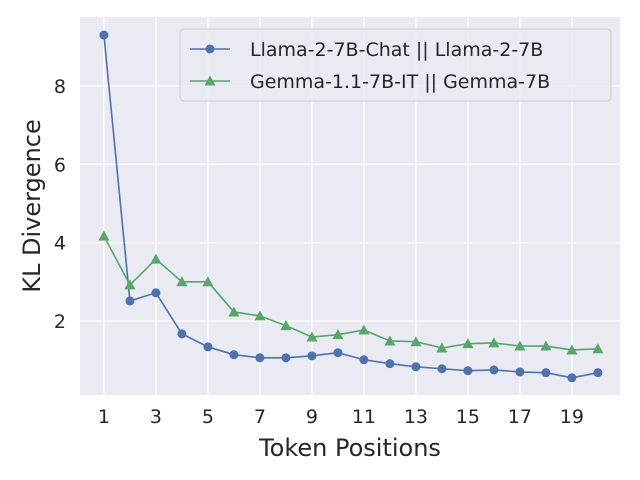 The width and height of the screenshot is (640, 480). I want to click on x-tick-label: 5, so click(208, 417).